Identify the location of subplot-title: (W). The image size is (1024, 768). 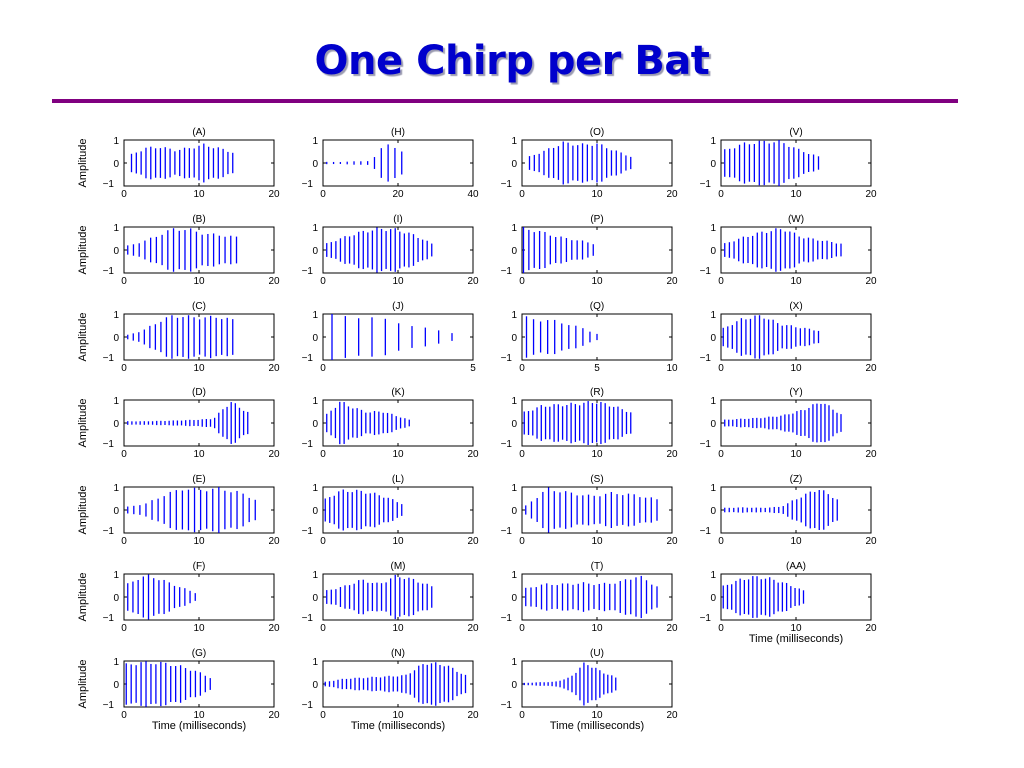
(796, 219).